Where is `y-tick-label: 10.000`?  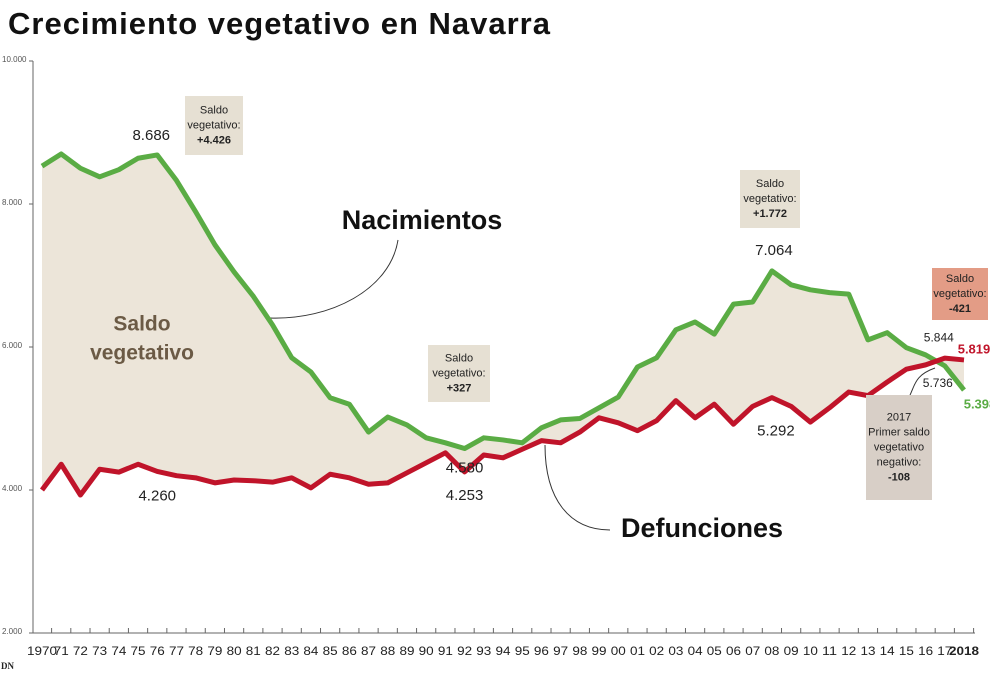
y-tick-label: 10.000 is located at coordinates (14, 59).